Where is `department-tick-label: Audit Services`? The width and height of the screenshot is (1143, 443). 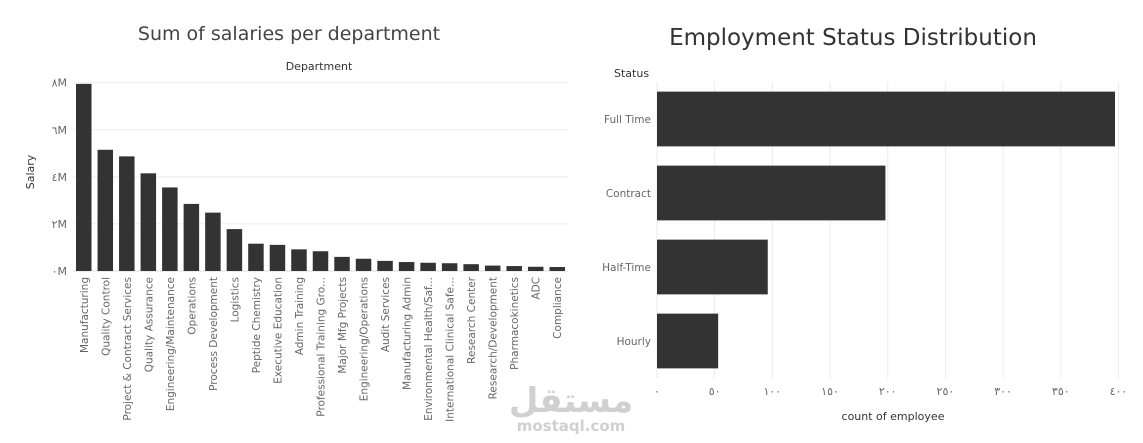
department-tick-label: Audit Services is located at coordinates (386, 314).